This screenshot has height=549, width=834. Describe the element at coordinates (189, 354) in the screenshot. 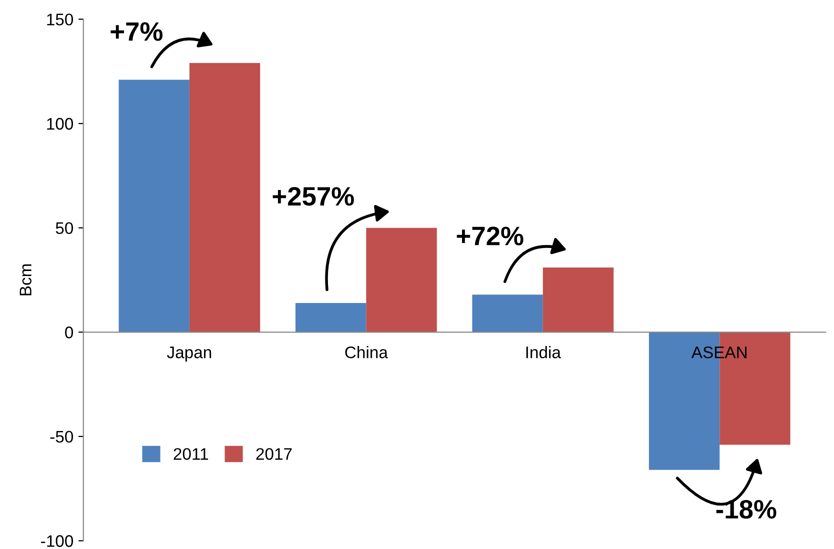

I see `x-tick-label: Japan` at that location.